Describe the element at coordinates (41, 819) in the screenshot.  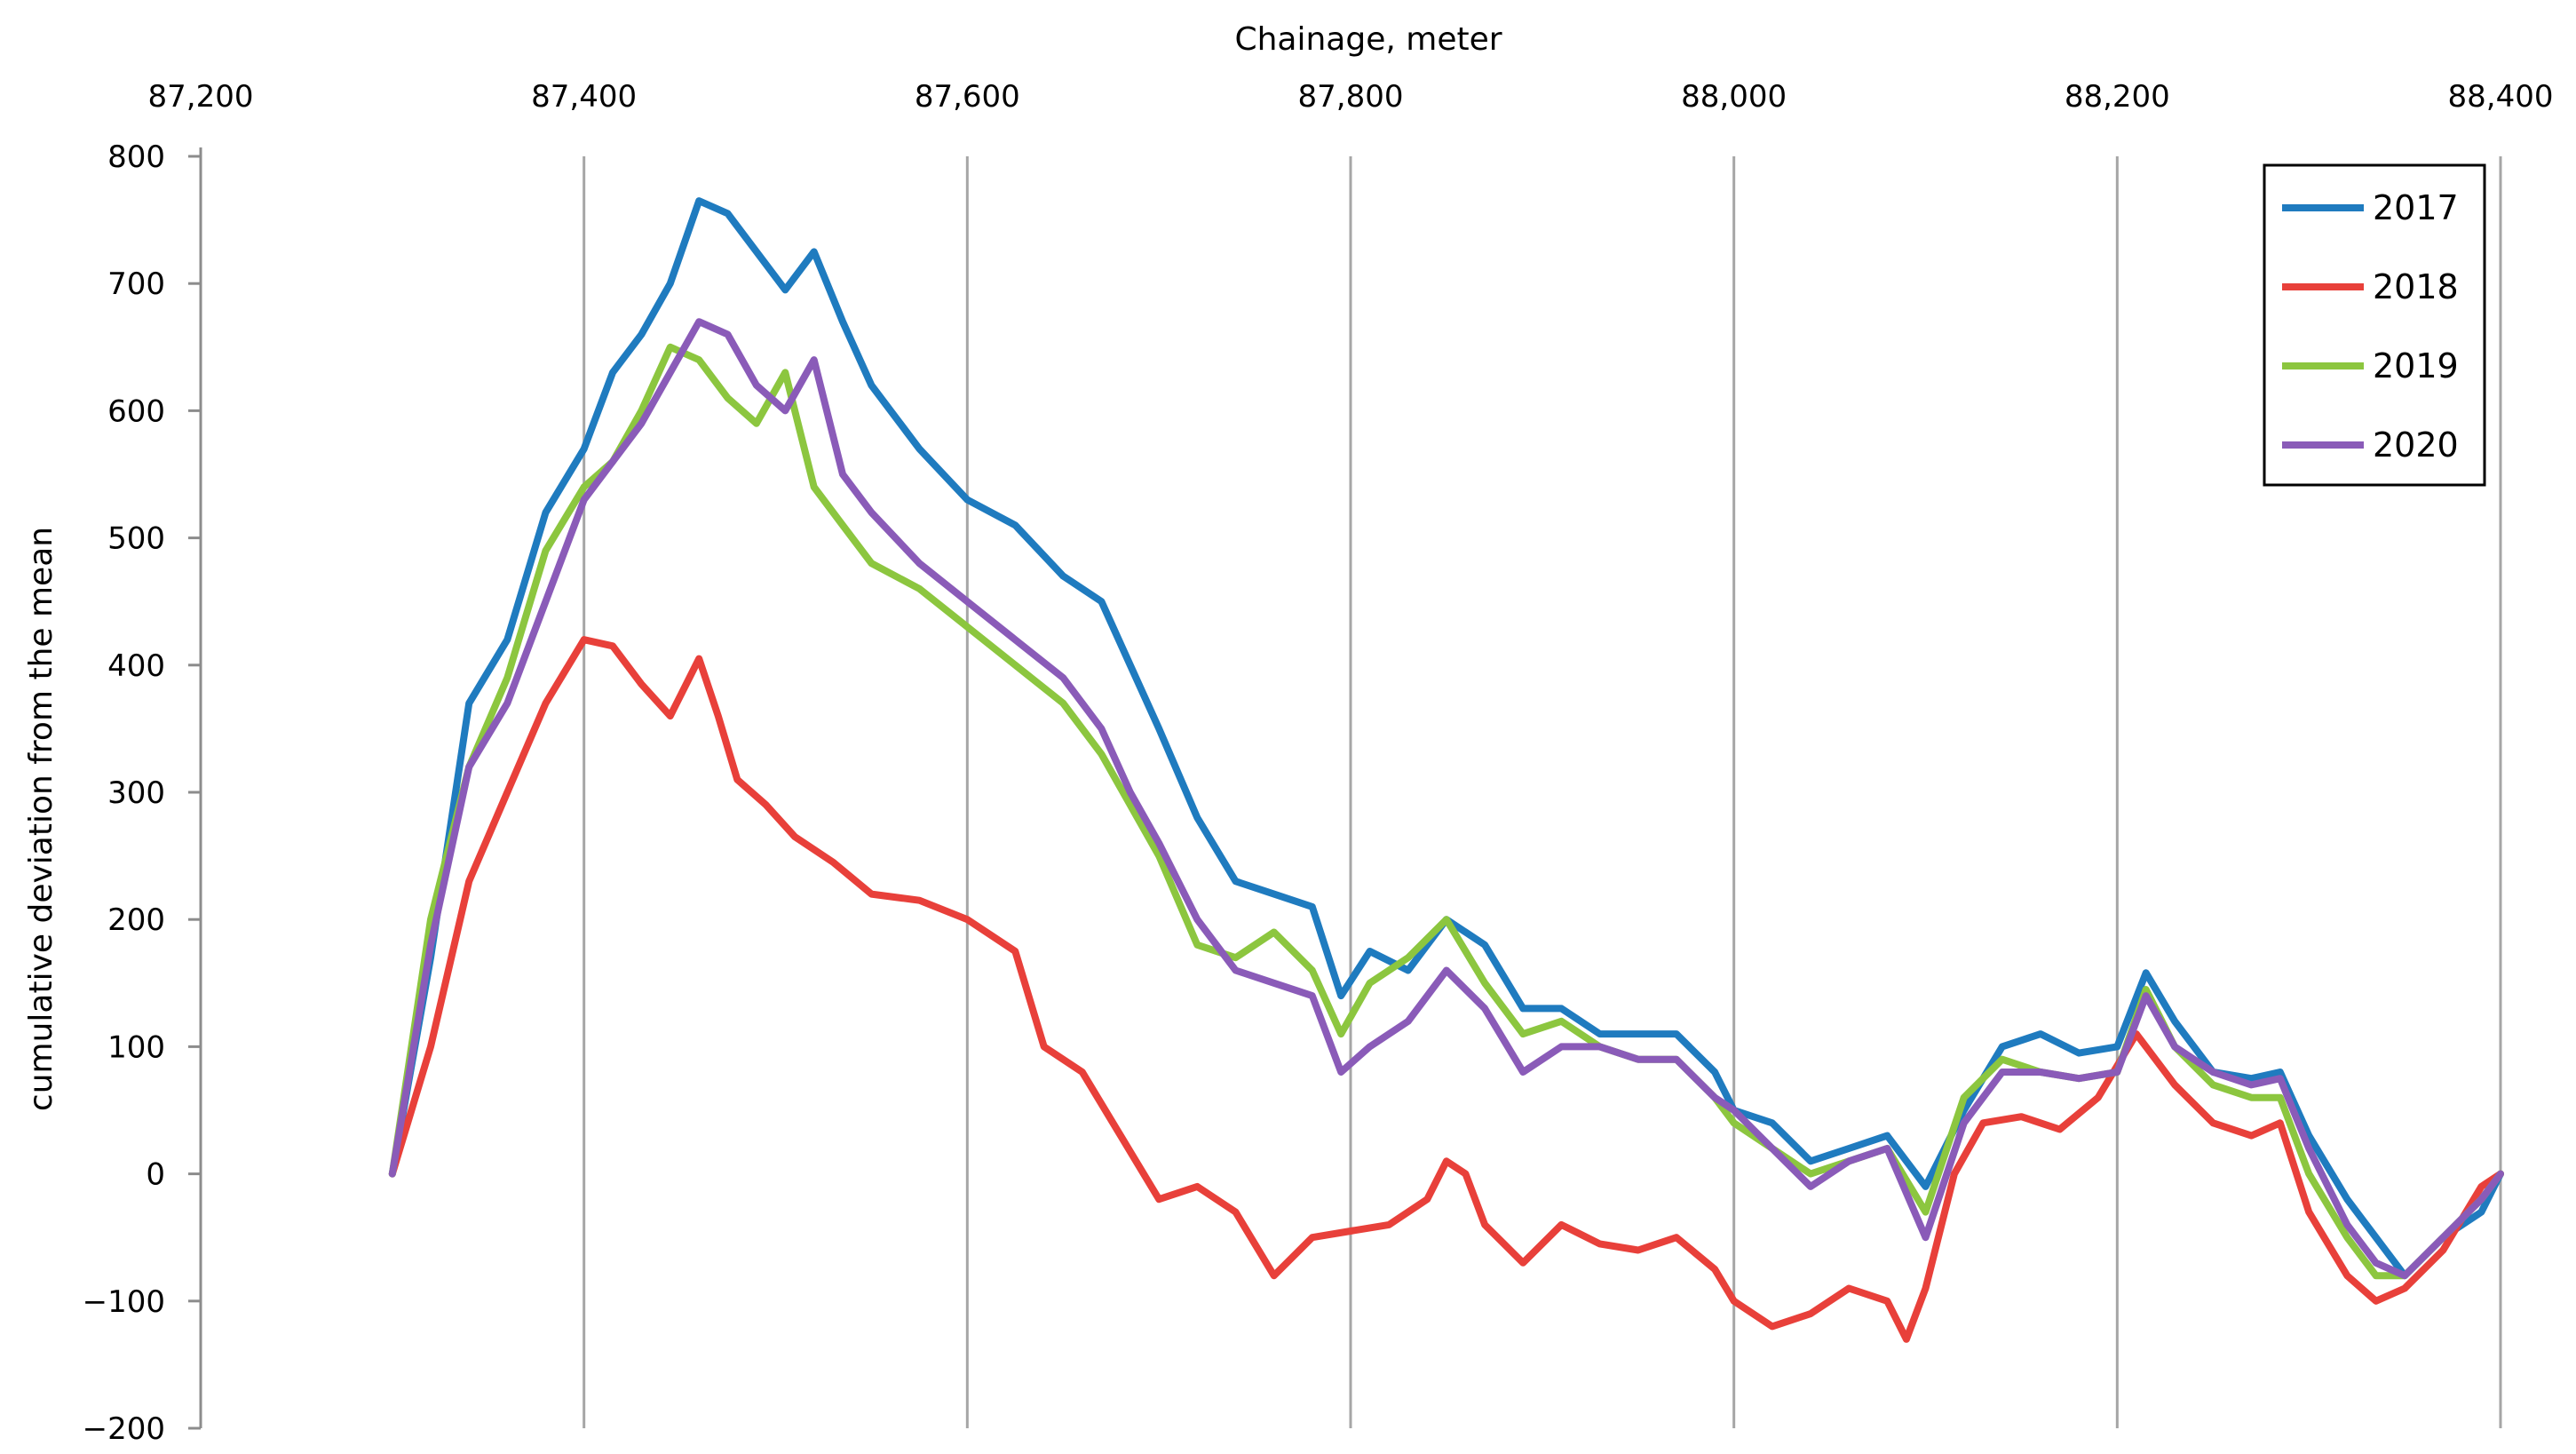
I see `y-axis-title: cumulative deviation from the mean` at that location.